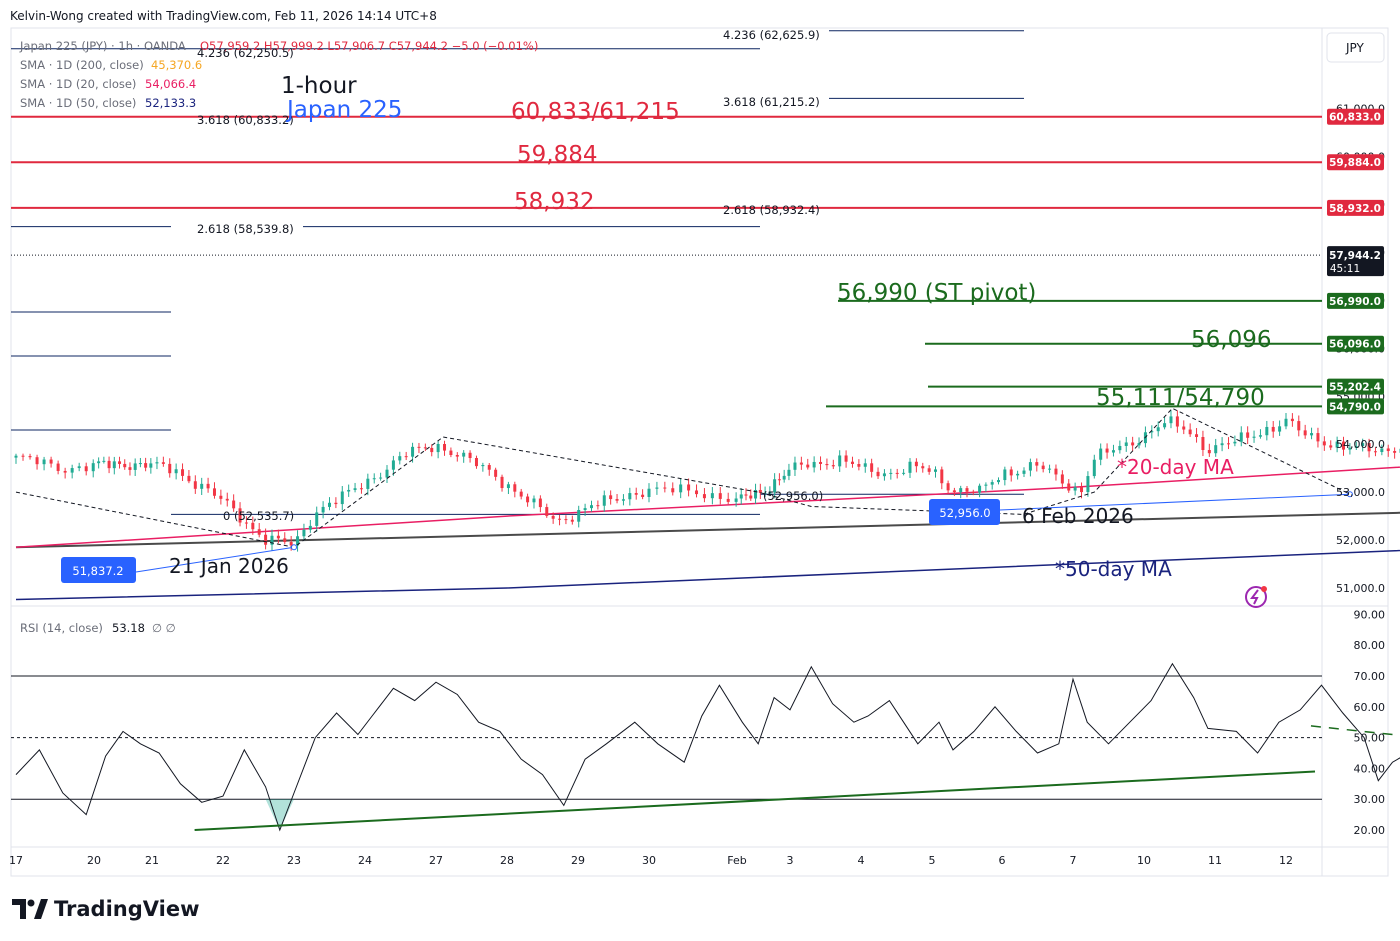 This screenshot has width=1400, height=941. I want to click on sma200-label: SMA · 1D (200, close), so click(82, 65).